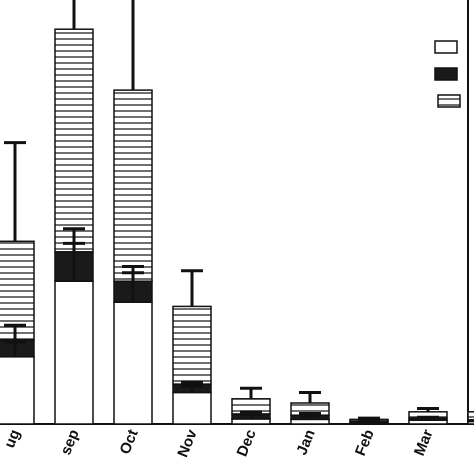 The image size is (474, 474). Describe the element at coordinates (187, 443) in the screenshot. I see `x-tick-label: Nov` at that location.